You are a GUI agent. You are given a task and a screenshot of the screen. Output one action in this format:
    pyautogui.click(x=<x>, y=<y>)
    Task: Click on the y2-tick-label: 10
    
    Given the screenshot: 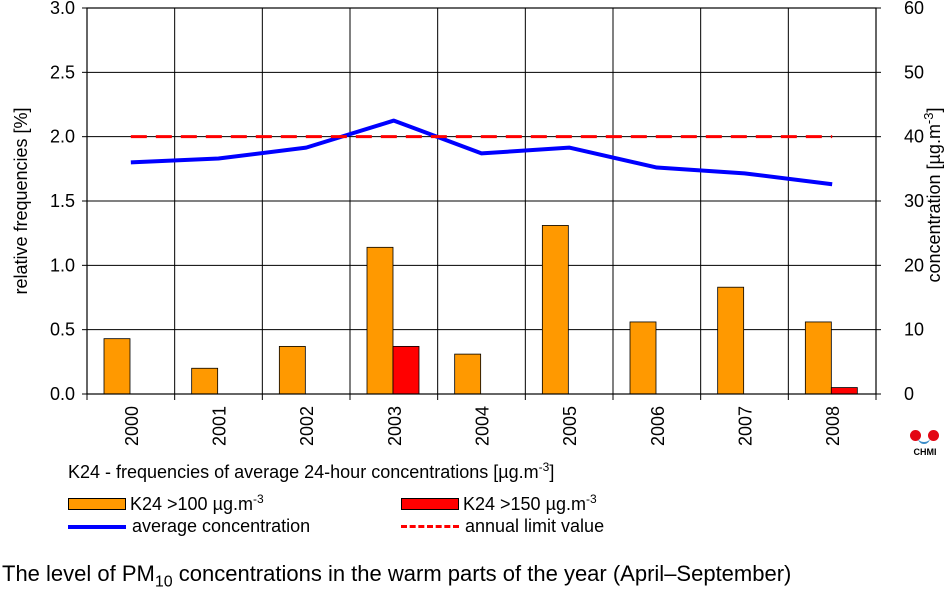 What is the action you would take?
    pyautogui.click(x=914, y=330)
    